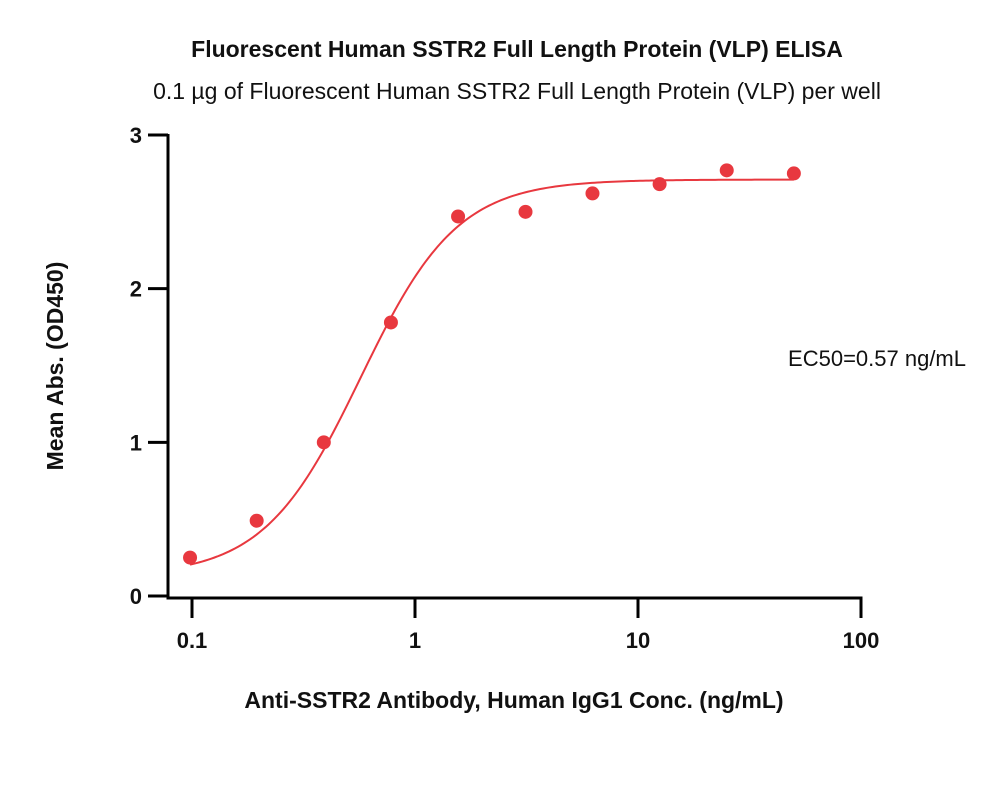  Describe the element at coordinates (136, 596) in the screenshot. I see `y-tick-label: 0` at that location.